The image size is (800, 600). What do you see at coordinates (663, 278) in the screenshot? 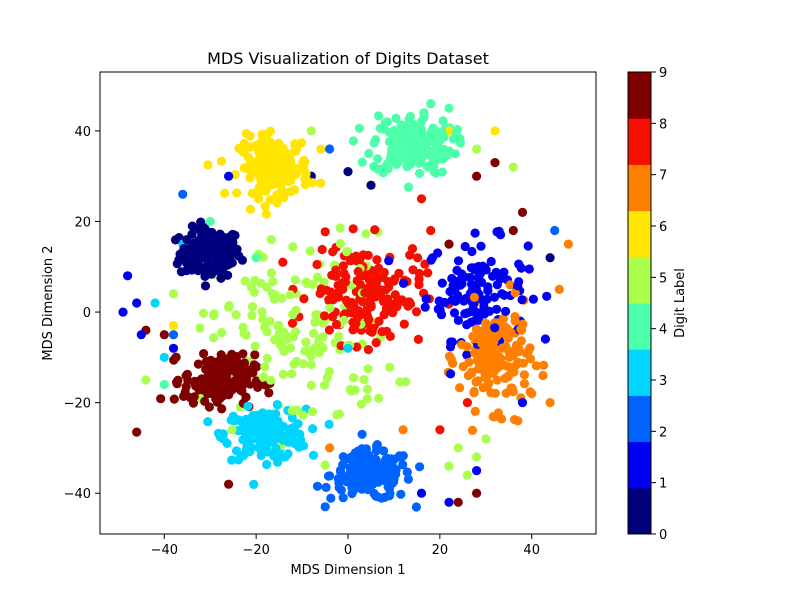
I see `colorbar-tick-label: 5` at bounding box center [663, 278].